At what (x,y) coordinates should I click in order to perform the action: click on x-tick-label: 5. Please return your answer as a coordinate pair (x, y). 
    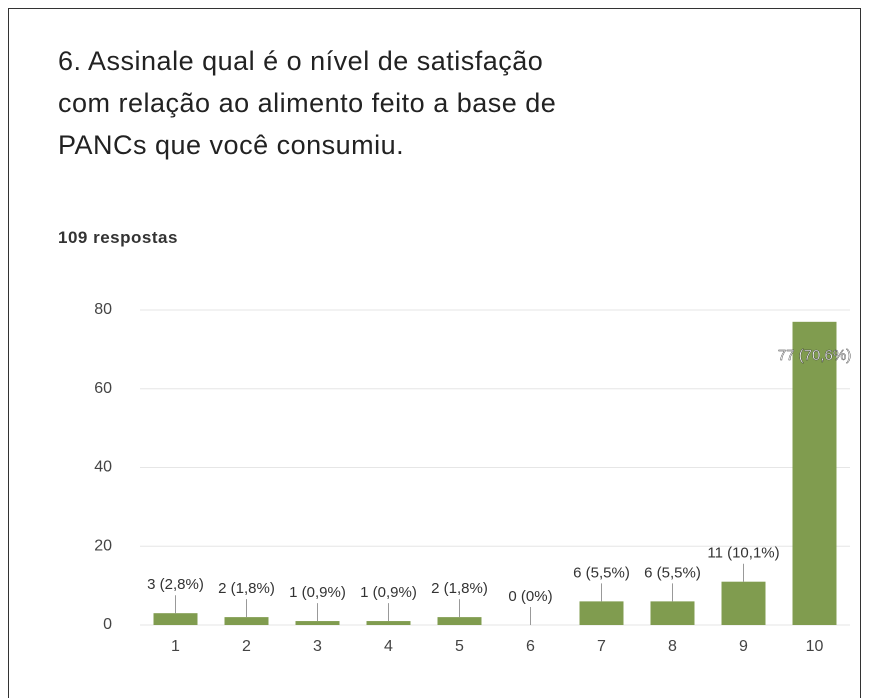
    Looking at the image, I should click on (459, 646).